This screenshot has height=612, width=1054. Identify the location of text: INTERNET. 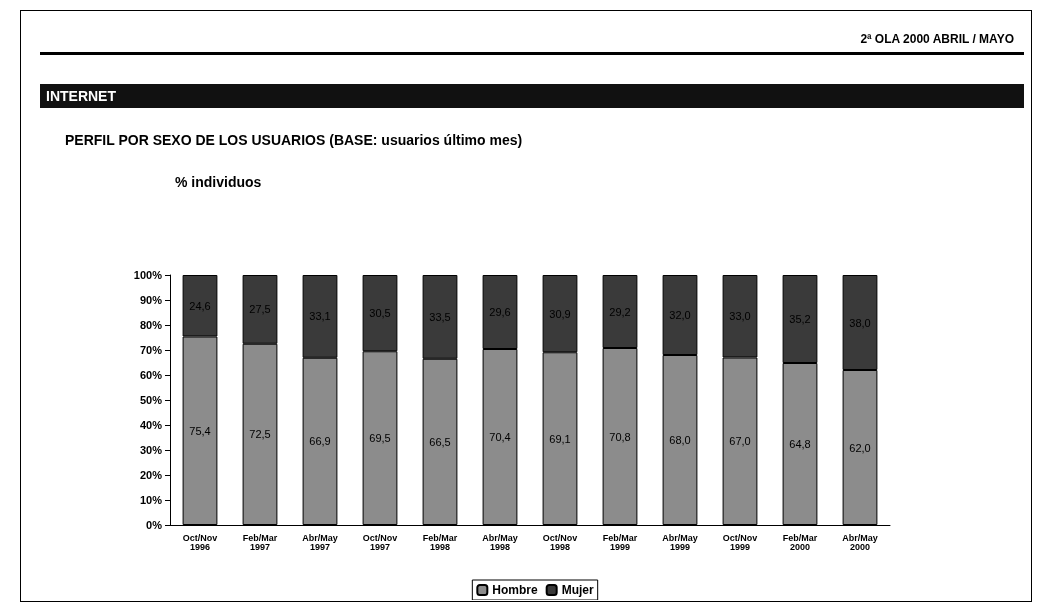
(532, 96).